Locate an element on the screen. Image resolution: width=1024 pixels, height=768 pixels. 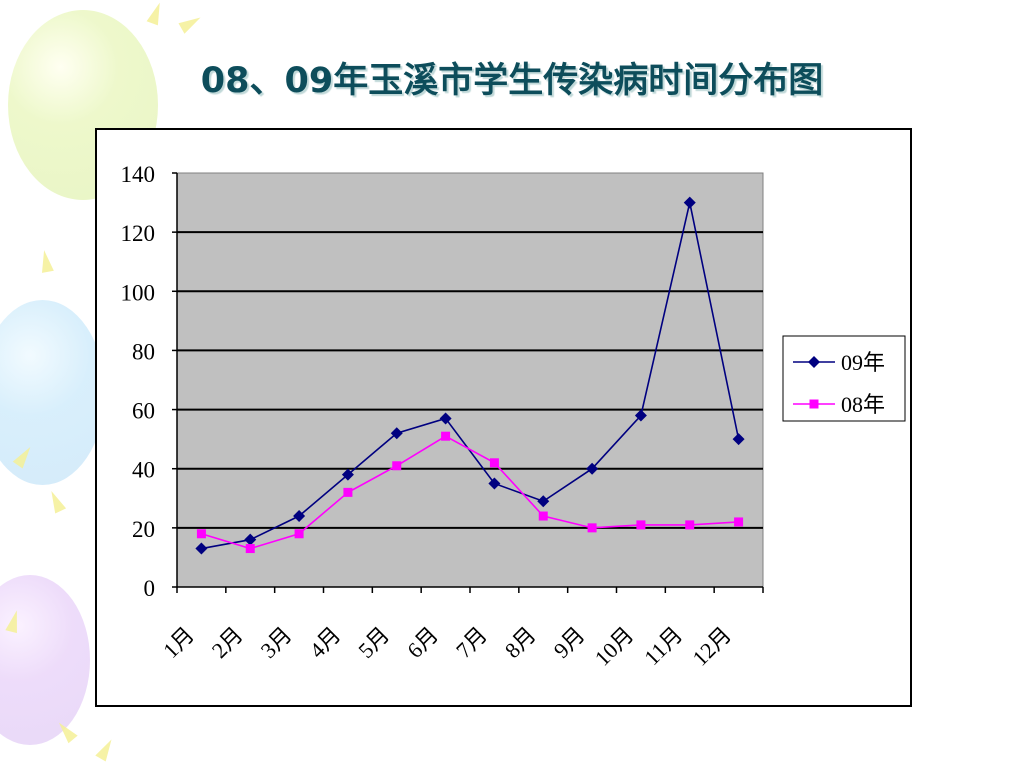
legend-label: 09年 is located at coordinates (863, 362).